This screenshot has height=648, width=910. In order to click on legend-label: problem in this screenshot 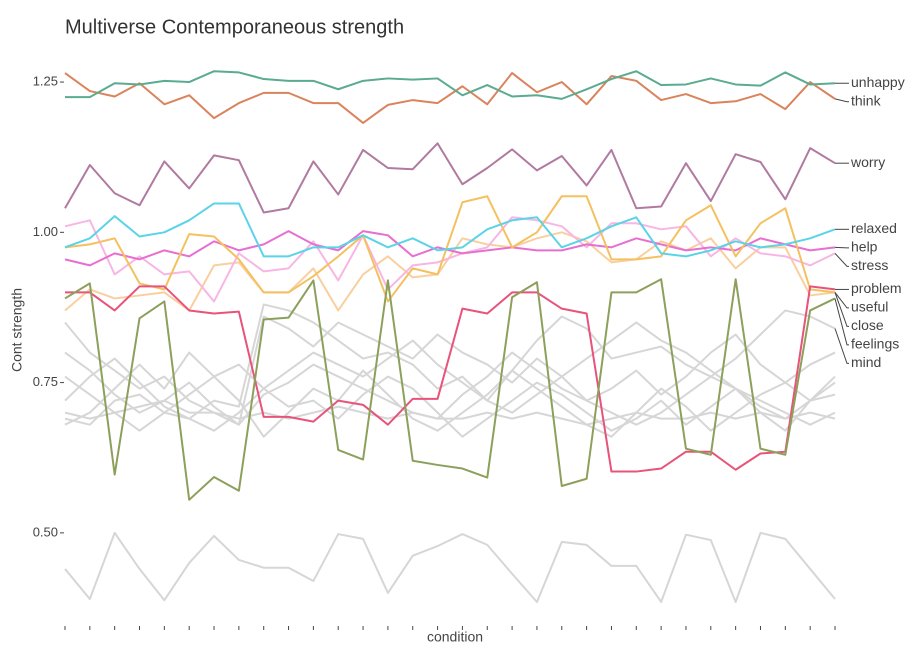, I will do `click(876, 288)`.